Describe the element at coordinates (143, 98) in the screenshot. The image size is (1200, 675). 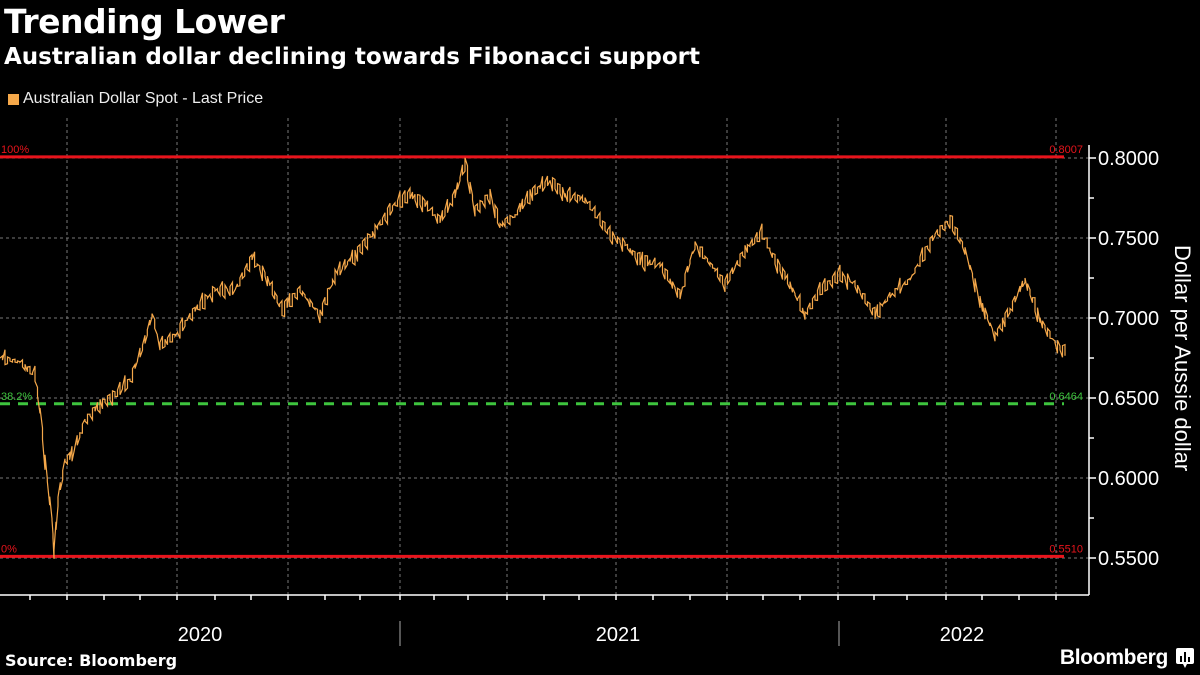
I see `legend-label: Australian Dollar Spot - Last Price` at that location.